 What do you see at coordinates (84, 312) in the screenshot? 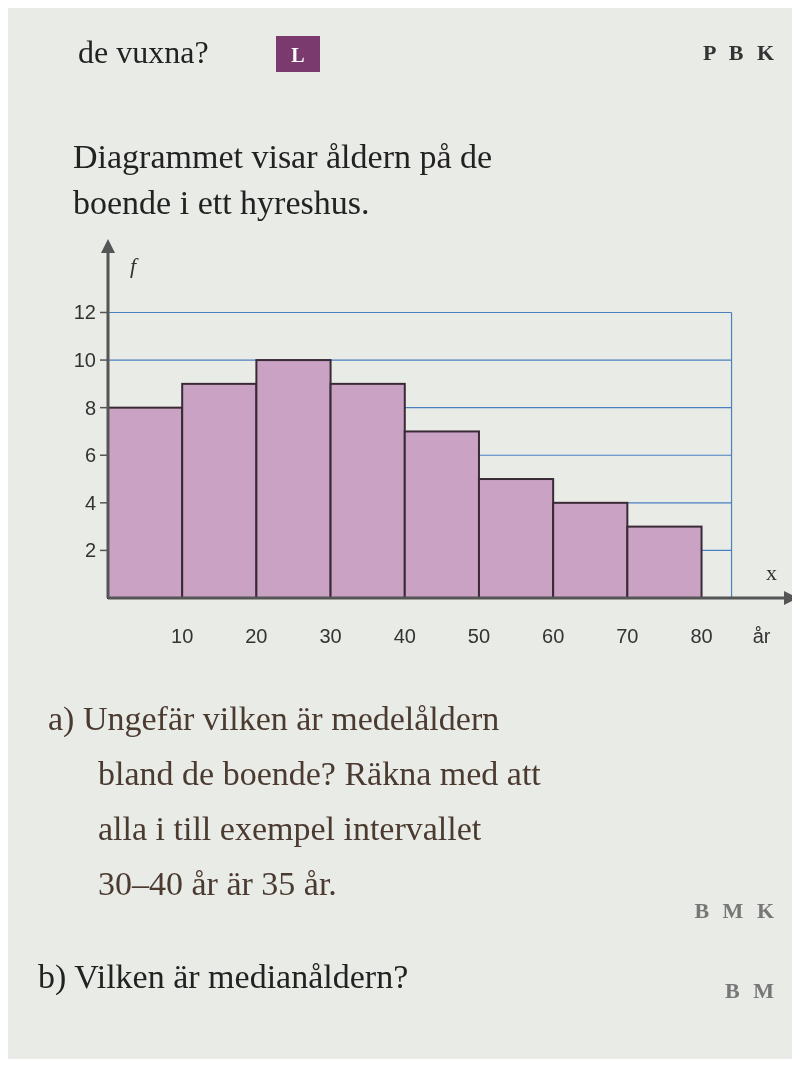
I see `y-tick-label: 12` at bounding box center [84, 312].